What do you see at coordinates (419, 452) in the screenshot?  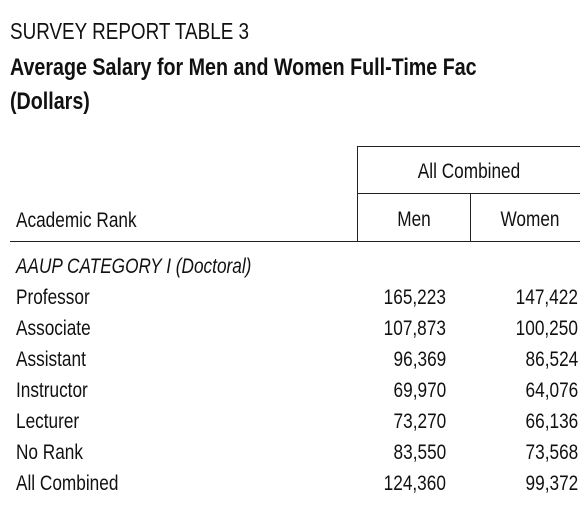 I see `cell: 83,550` at bounding box center [419, 452].